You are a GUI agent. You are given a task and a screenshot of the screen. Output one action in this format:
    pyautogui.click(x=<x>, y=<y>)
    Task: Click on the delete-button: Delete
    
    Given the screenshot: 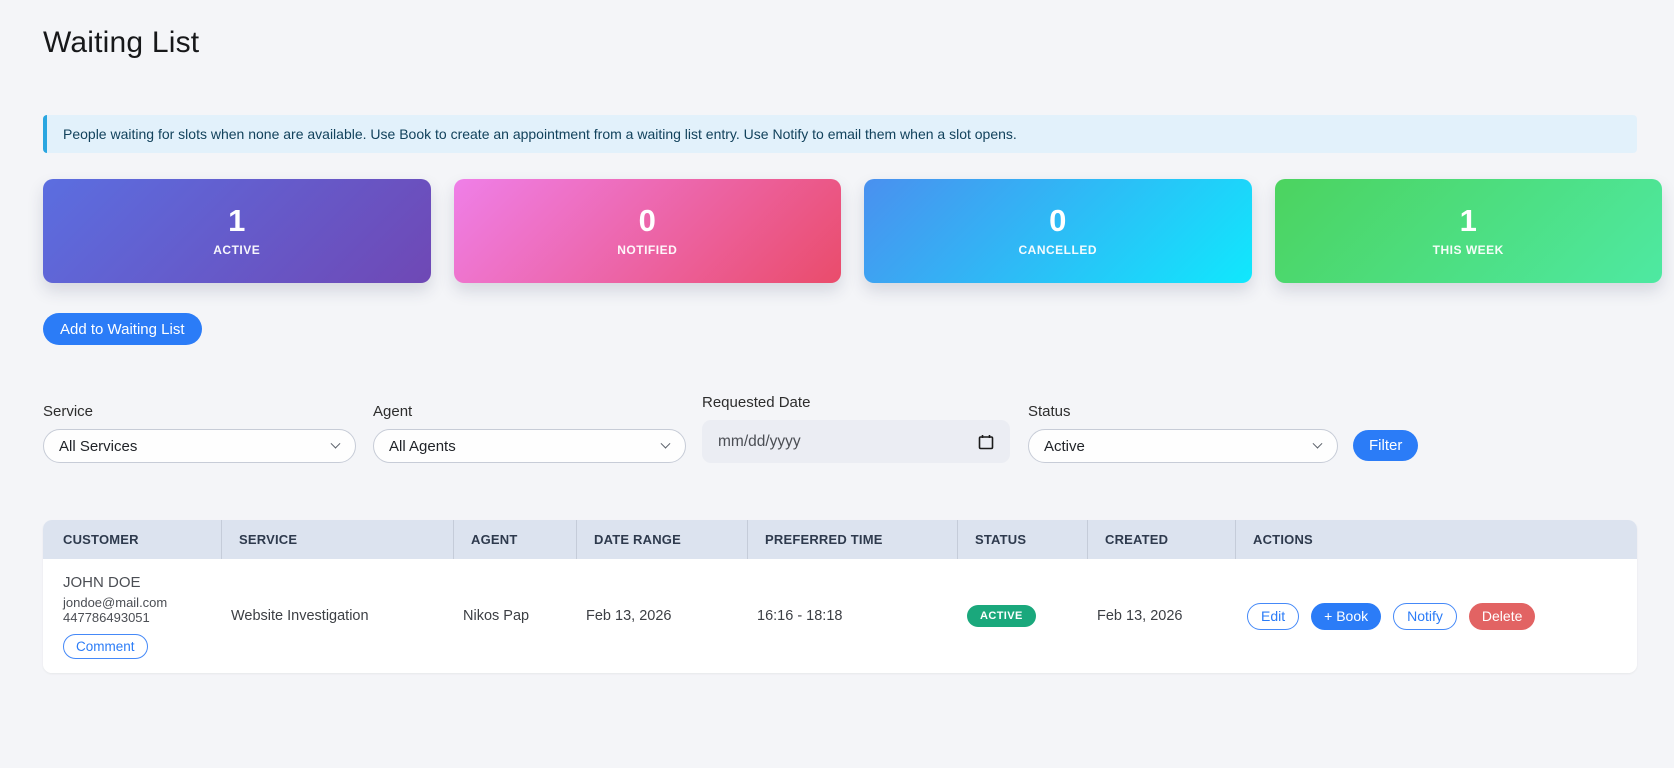 What is the action you would take?
    pyautogui.click(x=1502, y=616)
    